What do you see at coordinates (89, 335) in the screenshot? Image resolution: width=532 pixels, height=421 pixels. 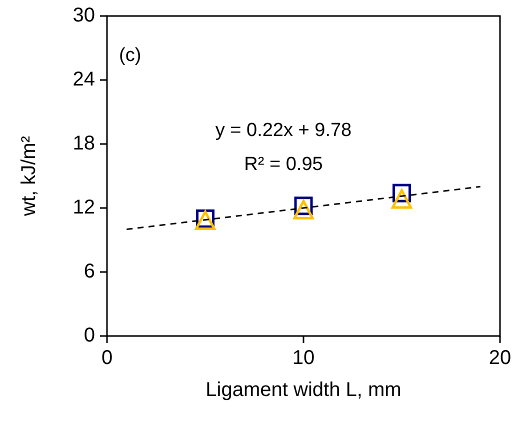 I see `y-tick-label: 0` at bounding box center [89, 335].